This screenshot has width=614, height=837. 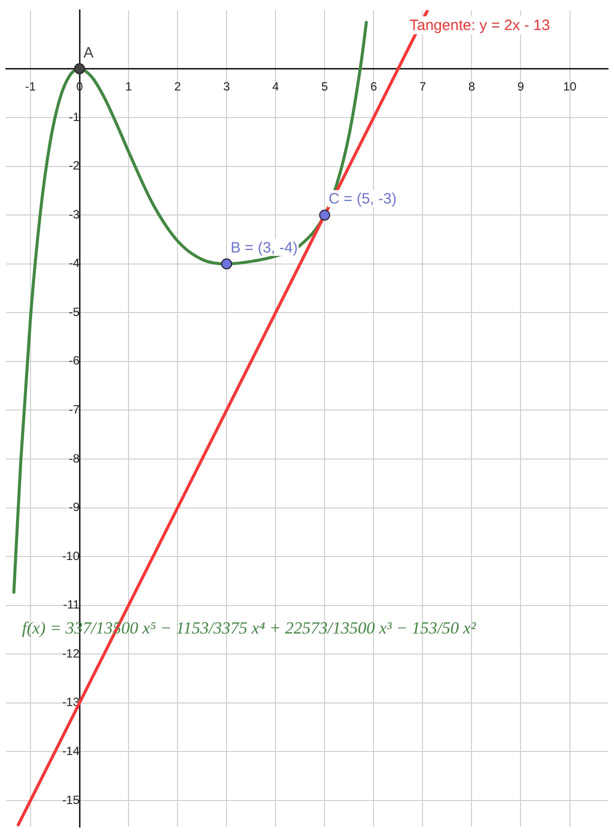 I want to click on x-tick-label: 1, so click(x=128, y=86).